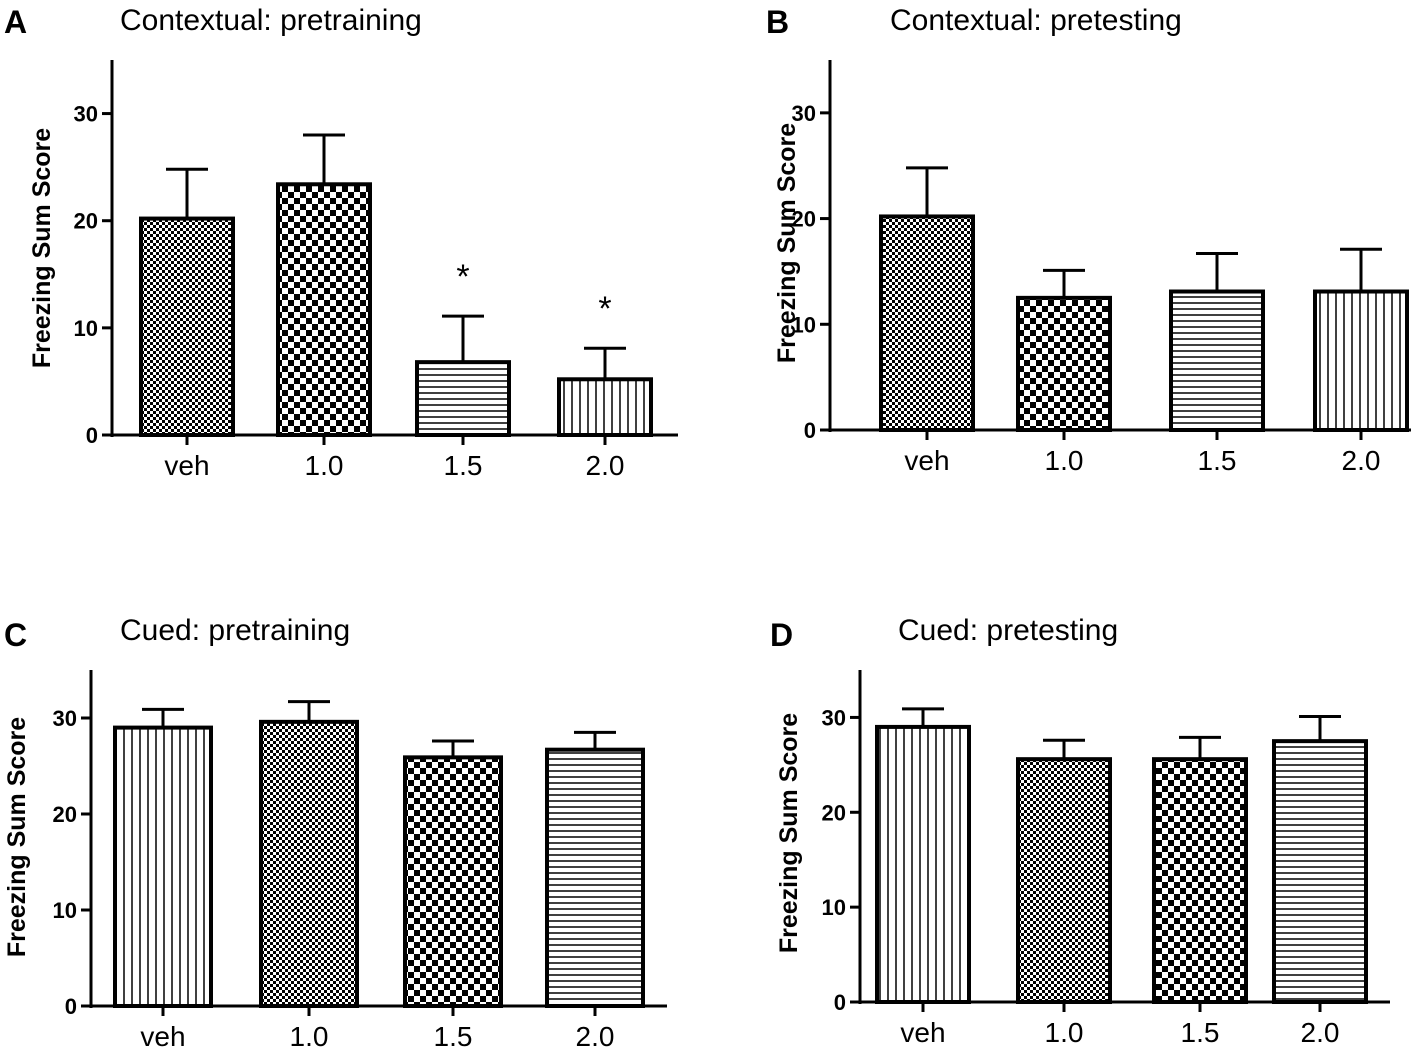 The width and height of the screenshot is (1415, 1055). I want to click on panel-letter-c: C, so click(15, 635).